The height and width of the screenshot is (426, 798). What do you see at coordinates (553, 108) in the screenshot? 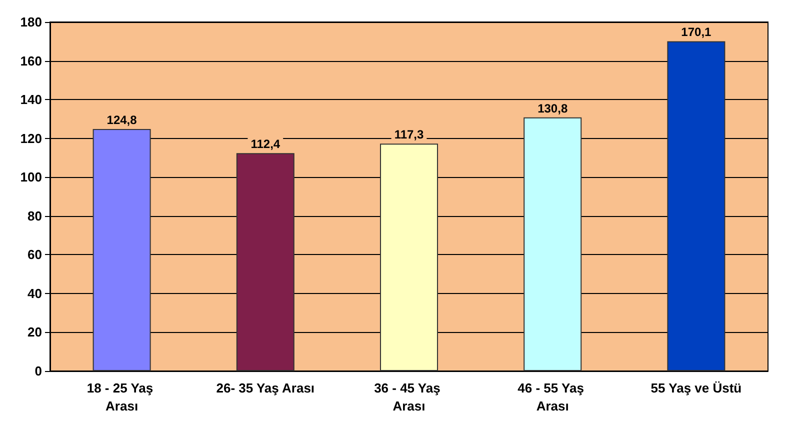
I see `data-label: 130,8` at bounding box center [553, 108].